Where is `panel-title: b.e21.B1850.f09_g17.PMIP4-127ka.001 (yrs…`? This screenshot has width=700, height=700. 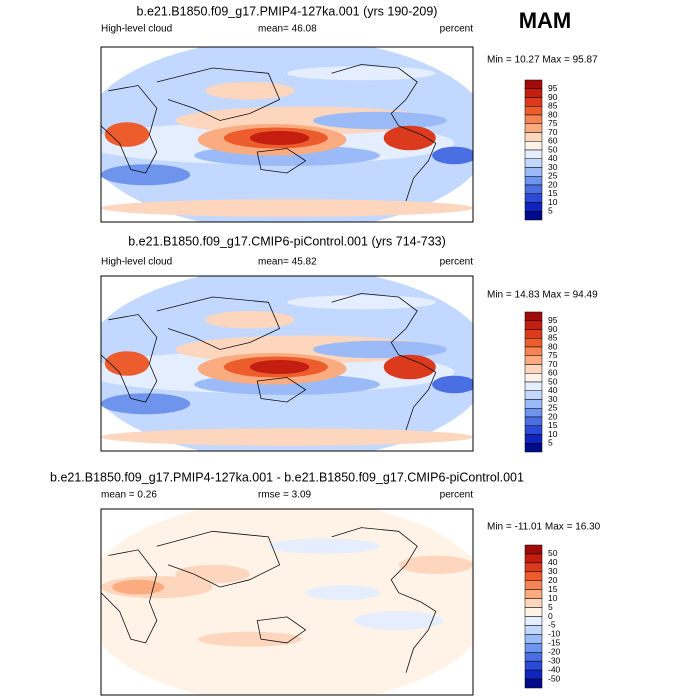 panel-title: b.e21.B1850.f09_g17.PMIP4-127ka.001 (yrs… is located at coordinates (287, 11).